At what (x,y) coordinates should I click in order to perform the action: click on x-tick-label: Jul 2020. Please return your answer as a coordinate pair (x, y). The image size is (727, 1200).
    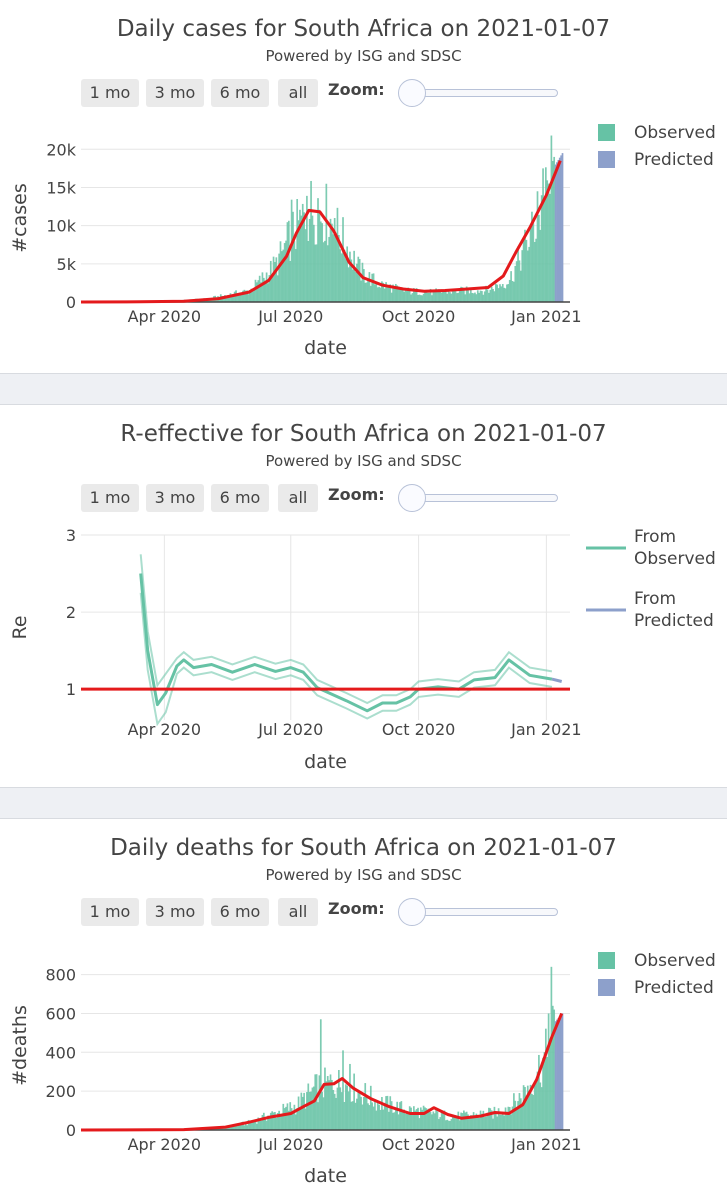
    Looking at the image, I should click on (290, 1144).